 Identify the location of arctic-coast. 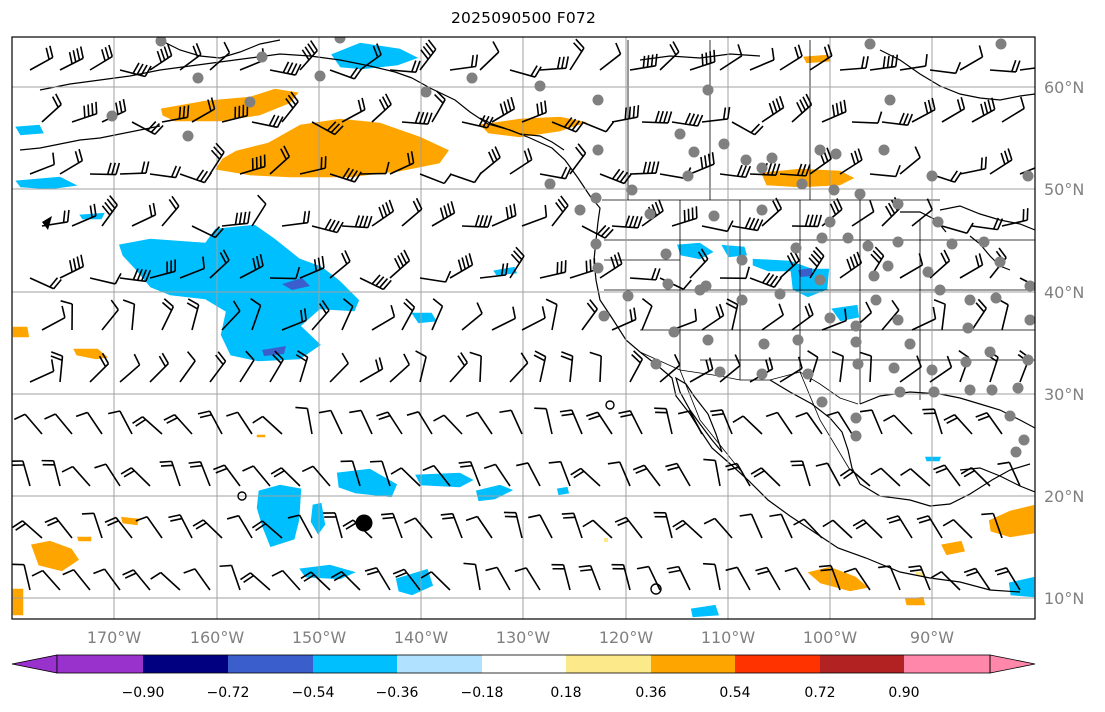
(700, 57).